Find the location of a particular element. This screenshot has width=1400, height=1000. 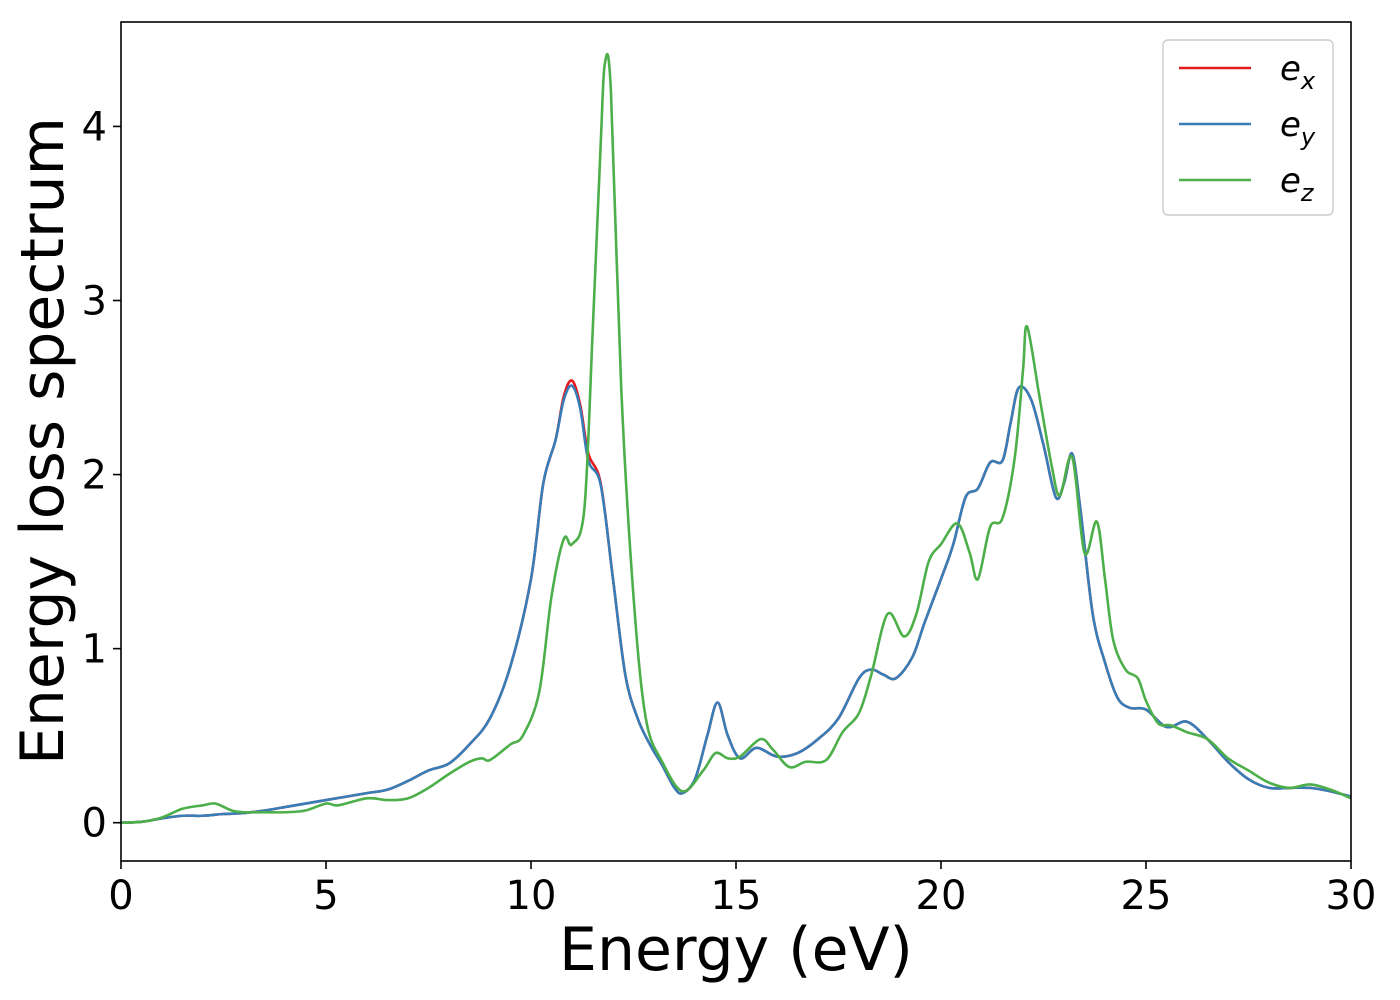

x-tick-label: 5 is located at coordinates (325, 896).